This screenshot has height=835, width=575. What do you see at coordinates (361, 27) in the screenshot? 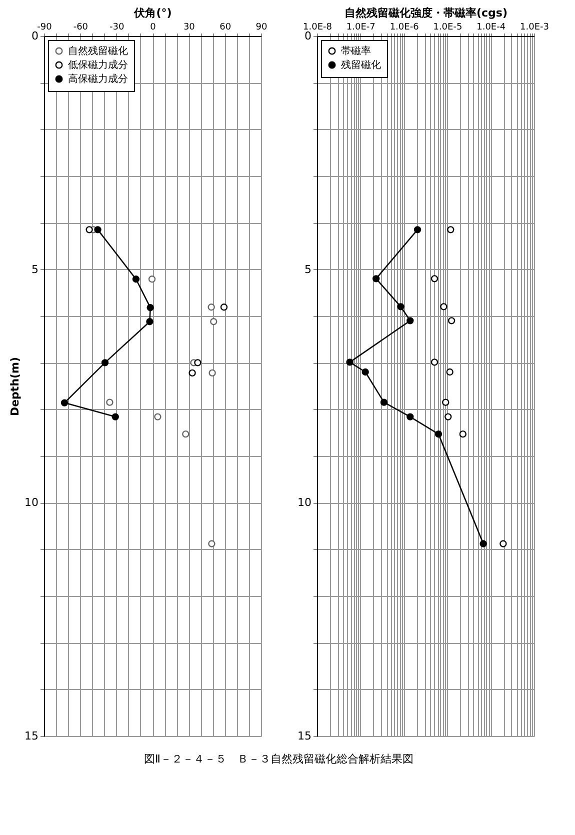
I see `x-tick-label: 1.0E-7` at bounding box center [361, 27].